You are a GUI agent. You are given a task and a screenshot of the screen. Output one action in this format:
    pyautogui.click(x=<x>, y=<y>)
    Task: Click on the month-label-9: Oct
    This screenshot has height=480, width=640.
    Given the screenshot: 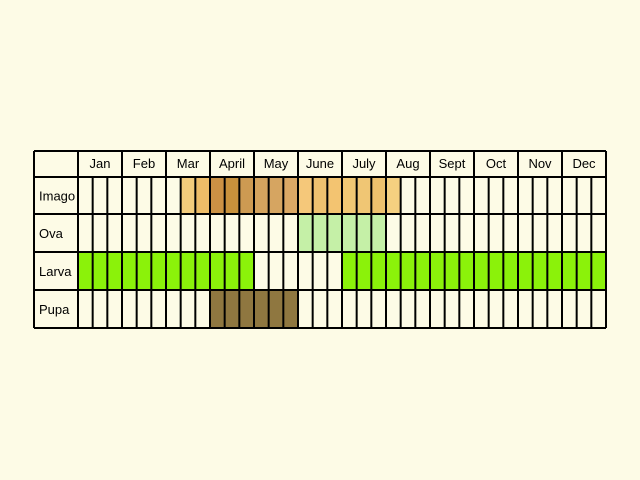 What is the action you would take?
    pyautogui.click(x=496, y=163)
    